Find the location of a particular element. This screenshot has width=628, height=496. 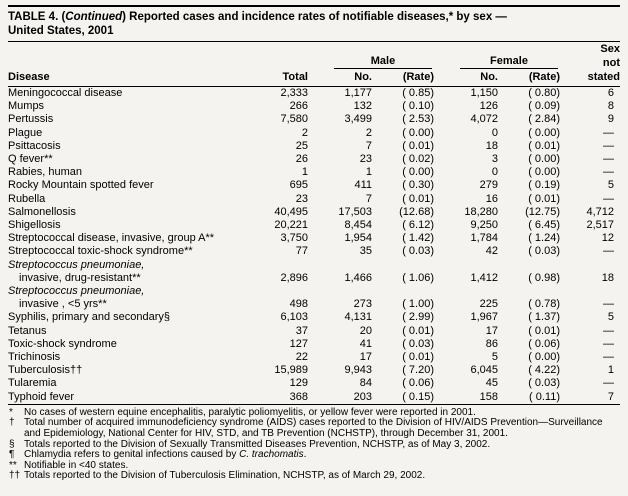

female-rate-cell: ( 0.78) is located at coordinates (544, 304).